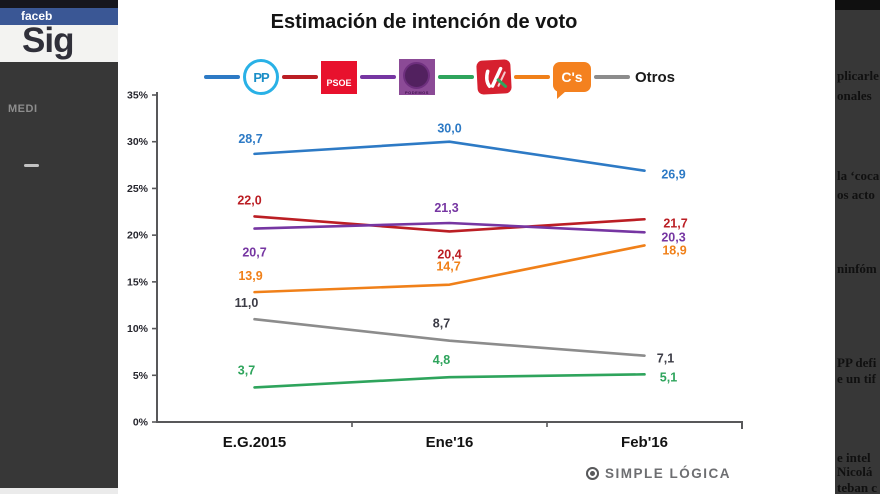 The width and height of the screenshot is (880, 494). I want to click on podemos-logo-label: PODEMOS, so click(417, 92).